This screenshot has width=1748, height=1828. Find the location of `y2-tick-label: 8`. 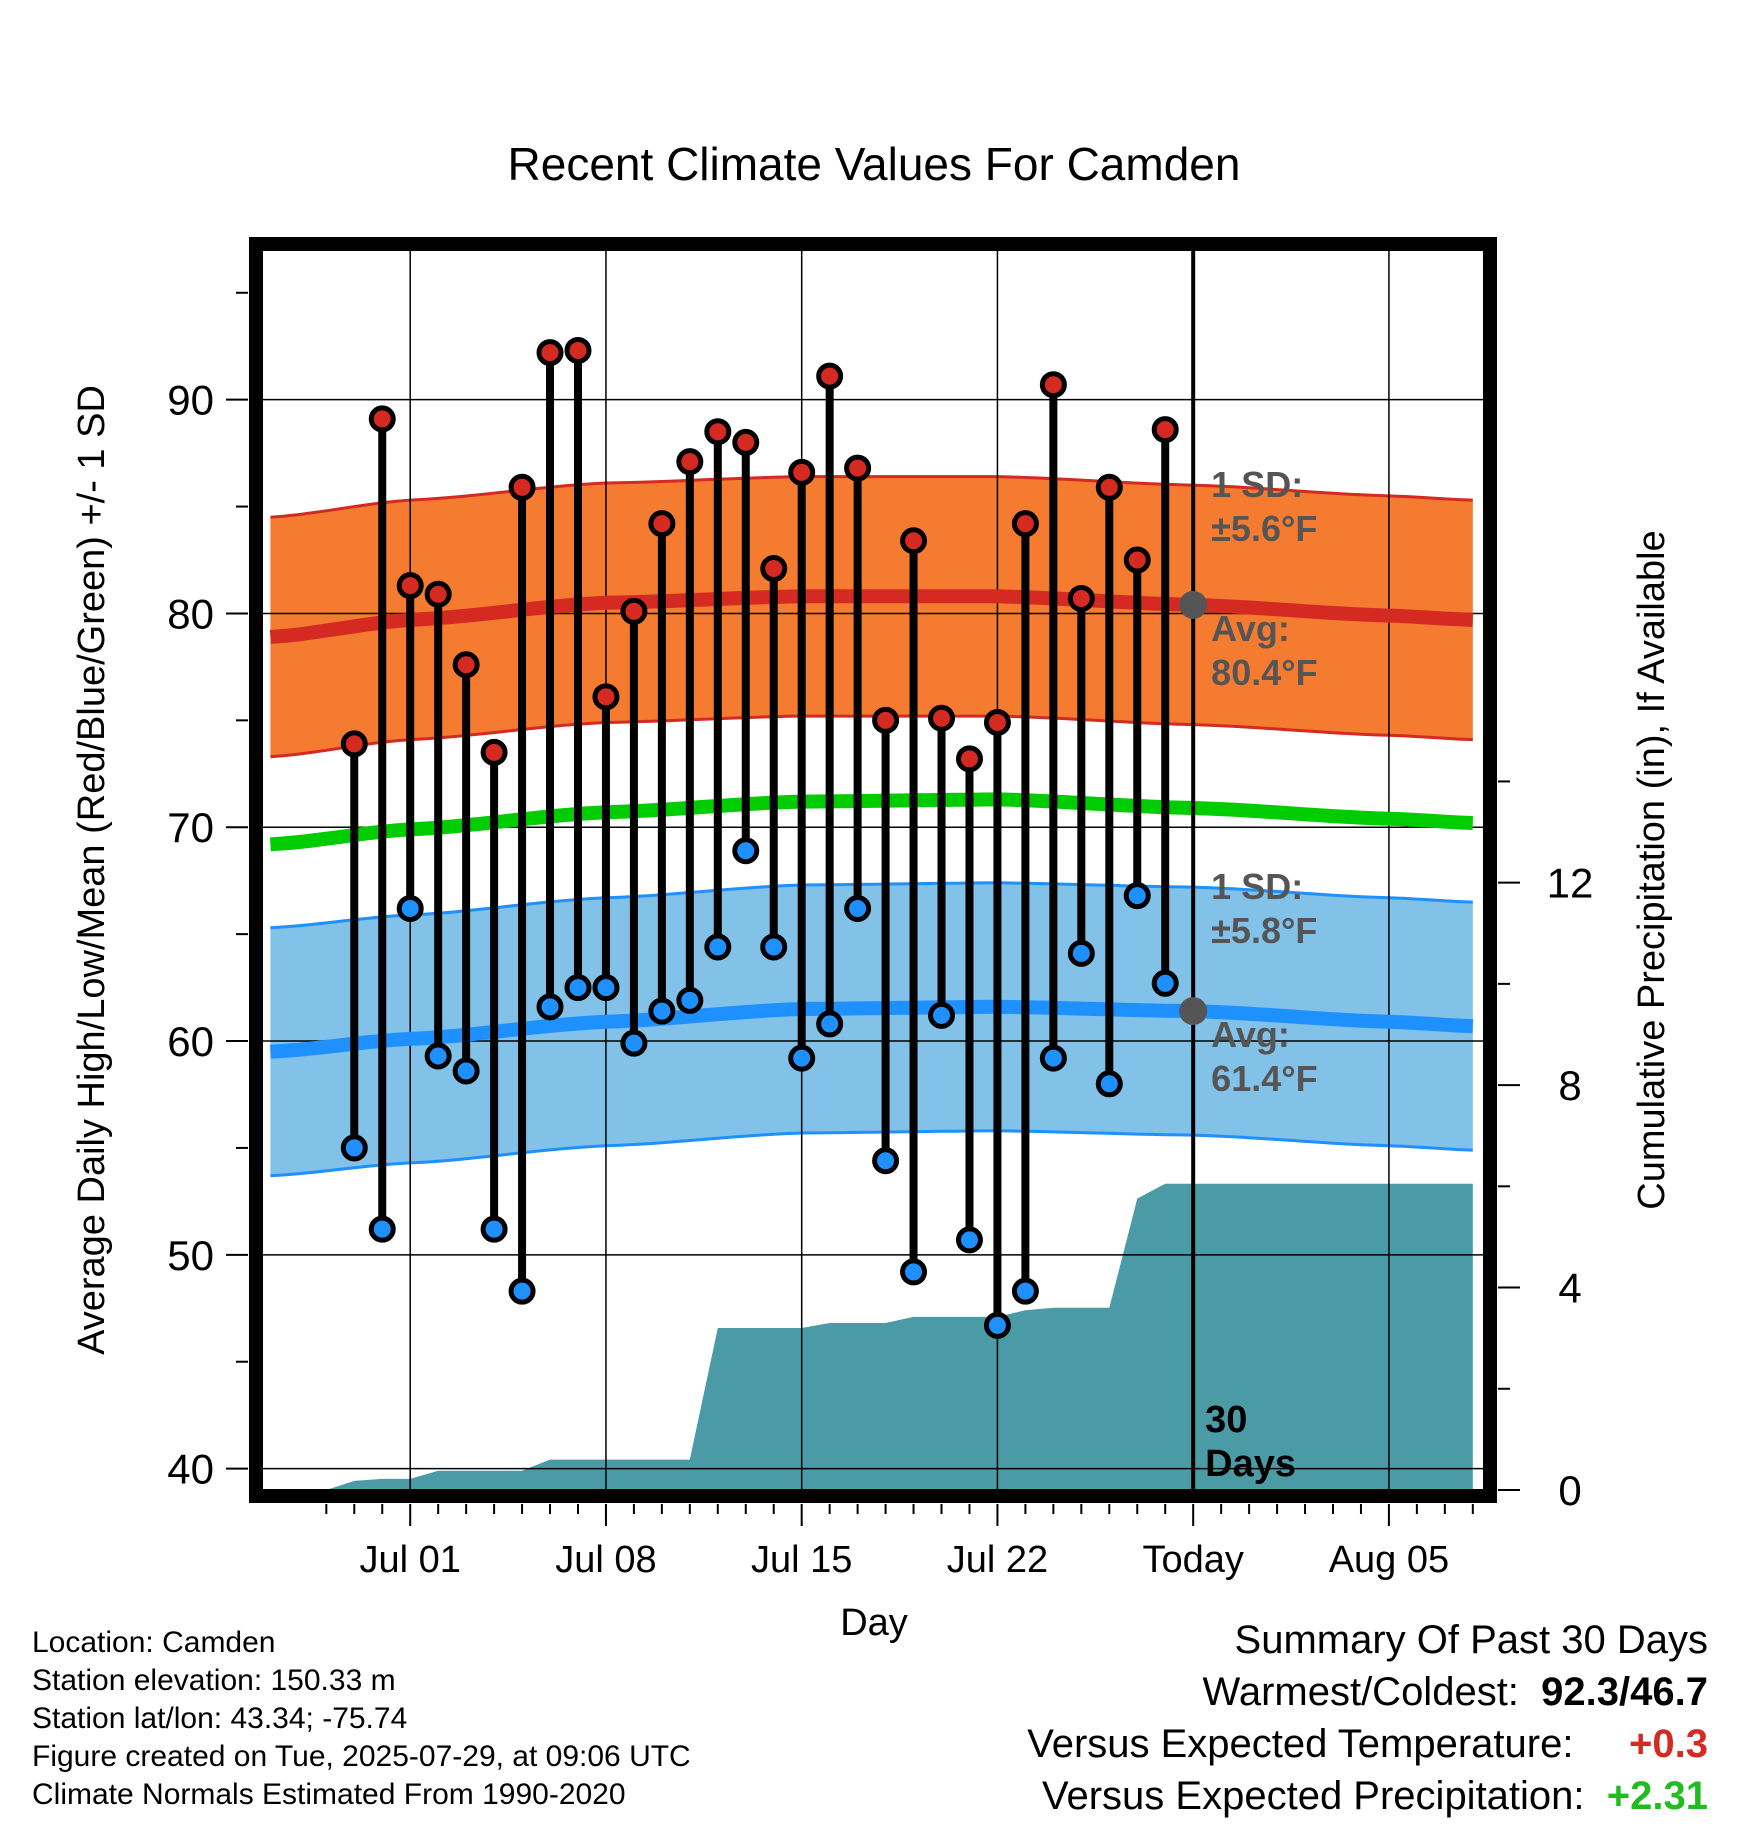

y2-tick-label: 8 is located at coordinates (1569, 1085).